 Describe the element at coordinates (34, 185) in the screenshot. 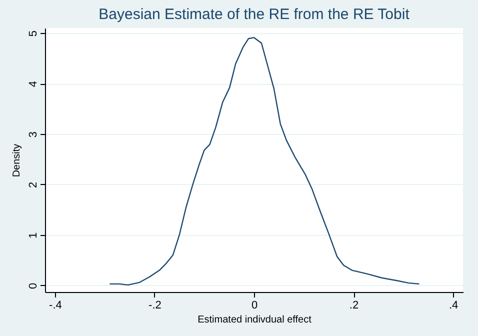

I see `y-tick-label: 2` at that location.